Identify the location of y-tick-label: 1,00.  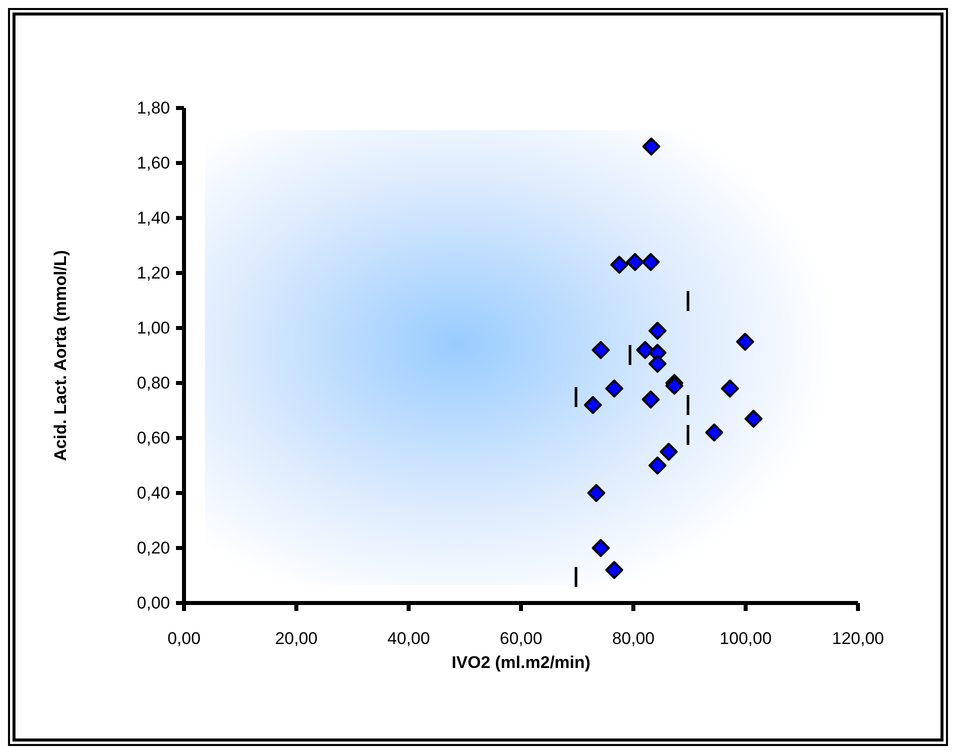
(153, 328).